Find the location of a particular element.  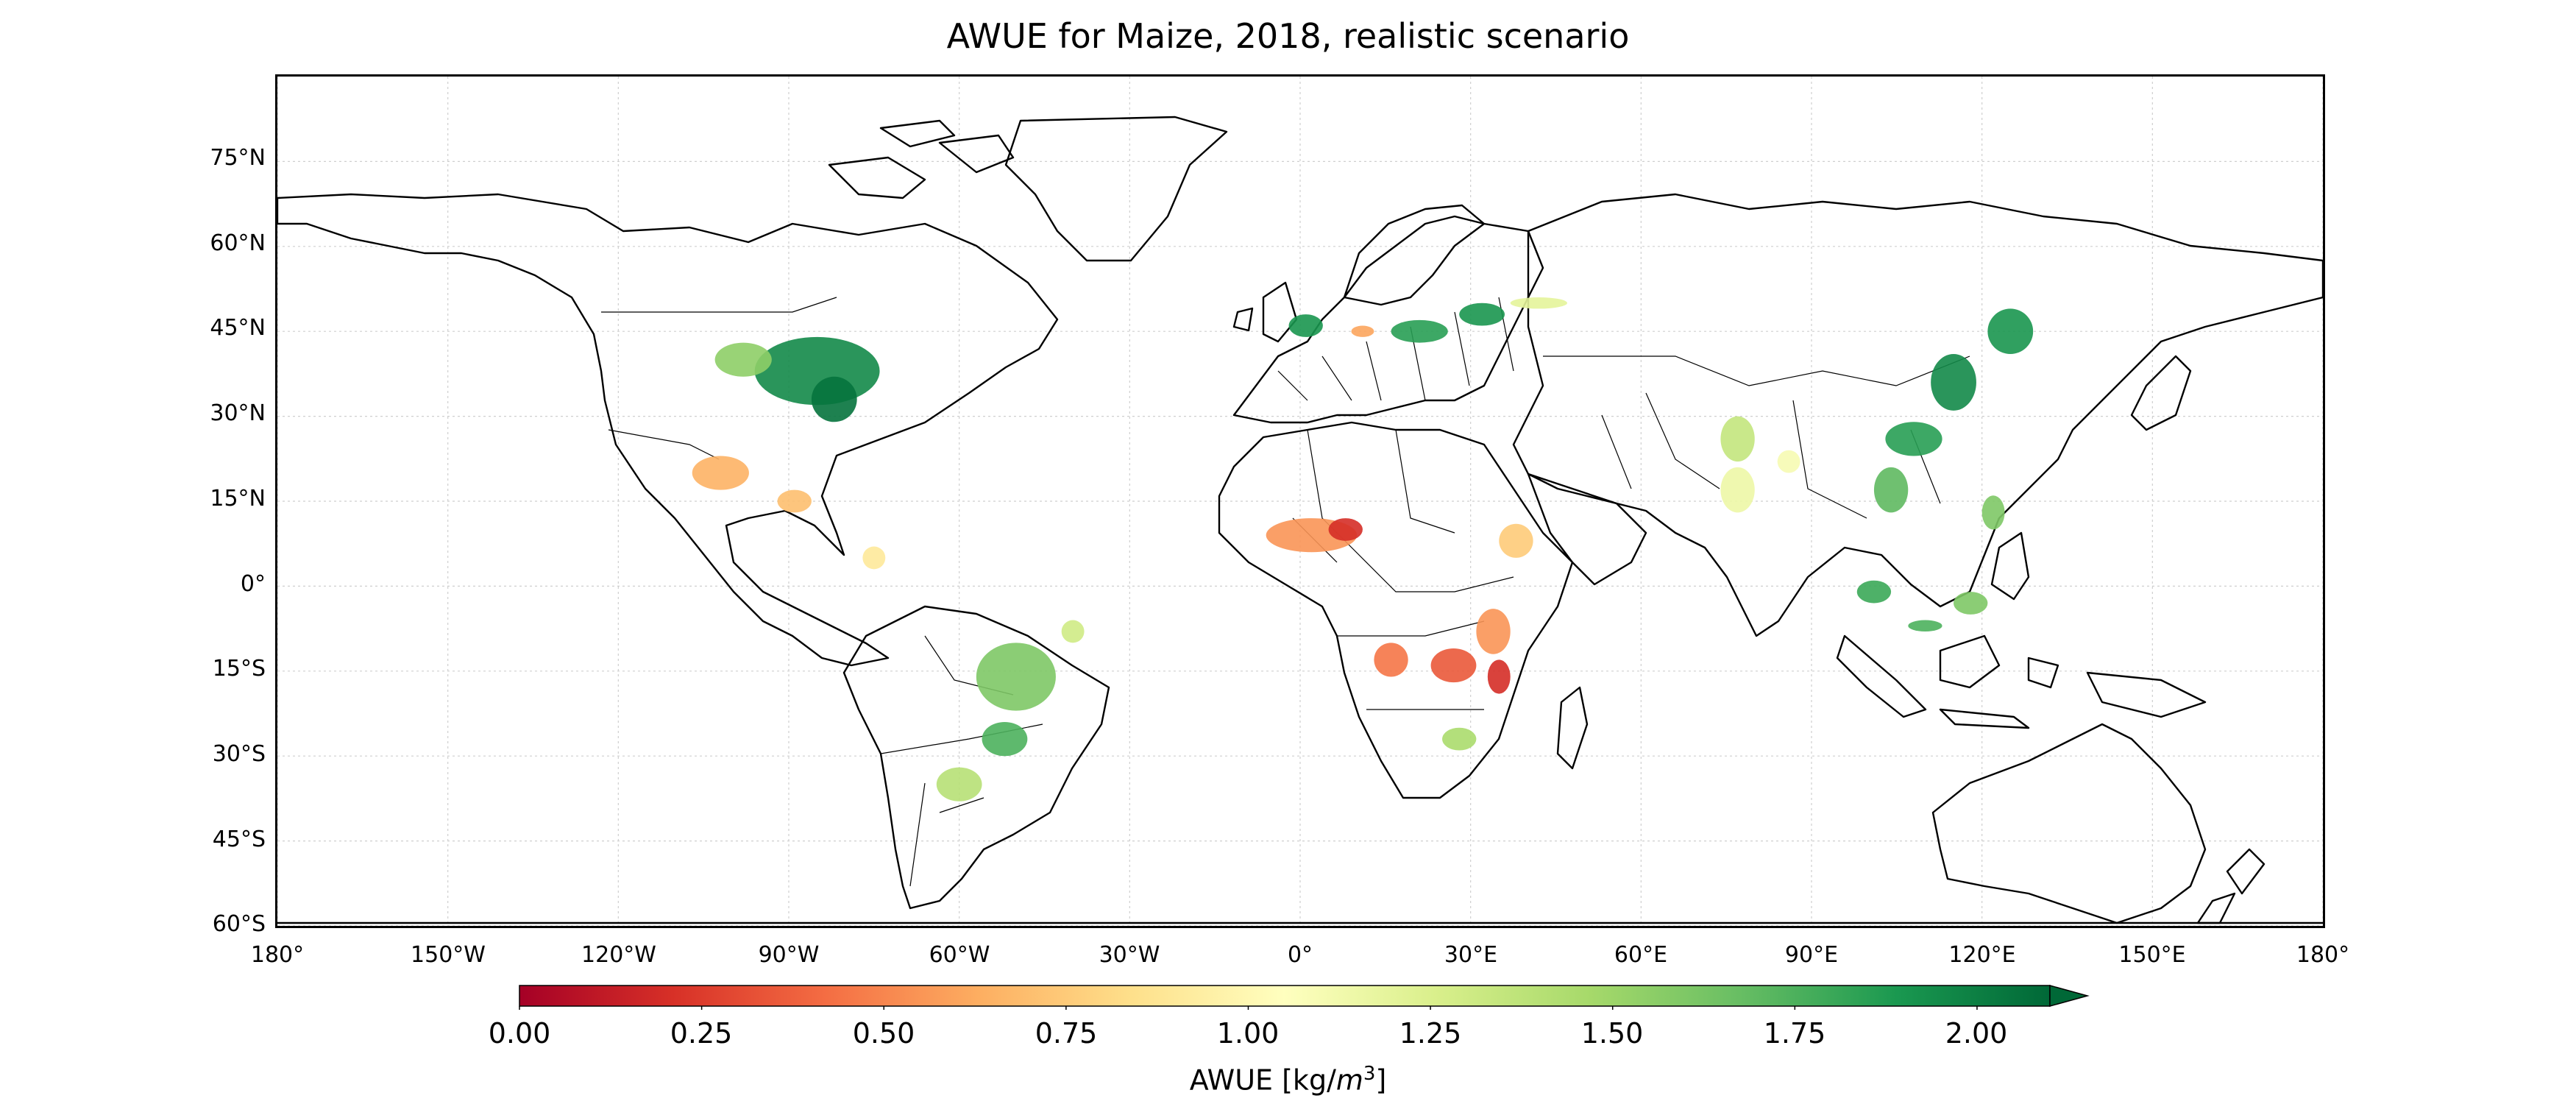

awue-region-brazil-south is located at coordinates (1005, 739).